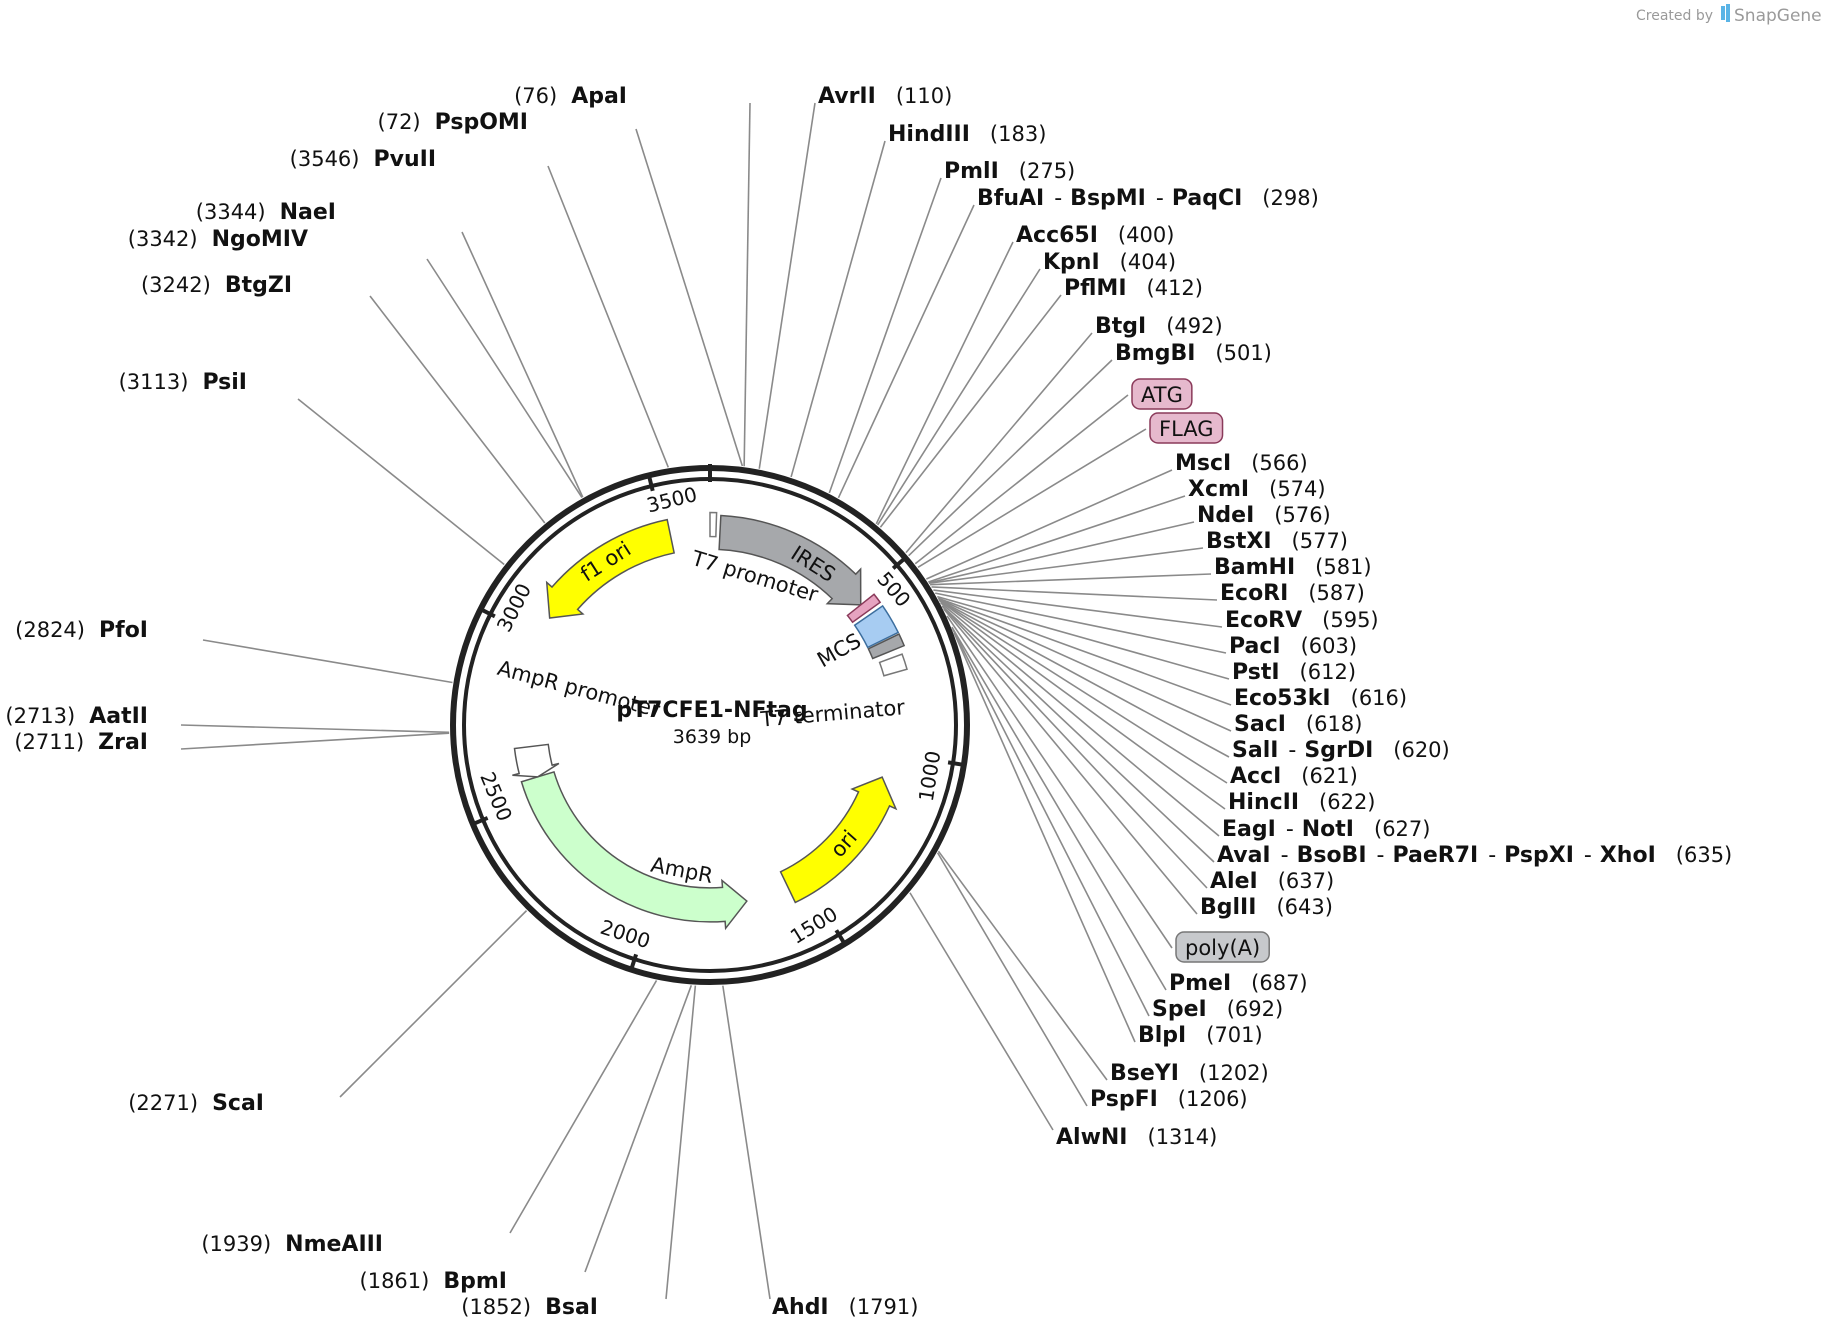  What do you see at coordinates (405, 159) in the screenshot?
I see `enzyme-name-pvuii: PvuII` at bounding box center [405, 159].